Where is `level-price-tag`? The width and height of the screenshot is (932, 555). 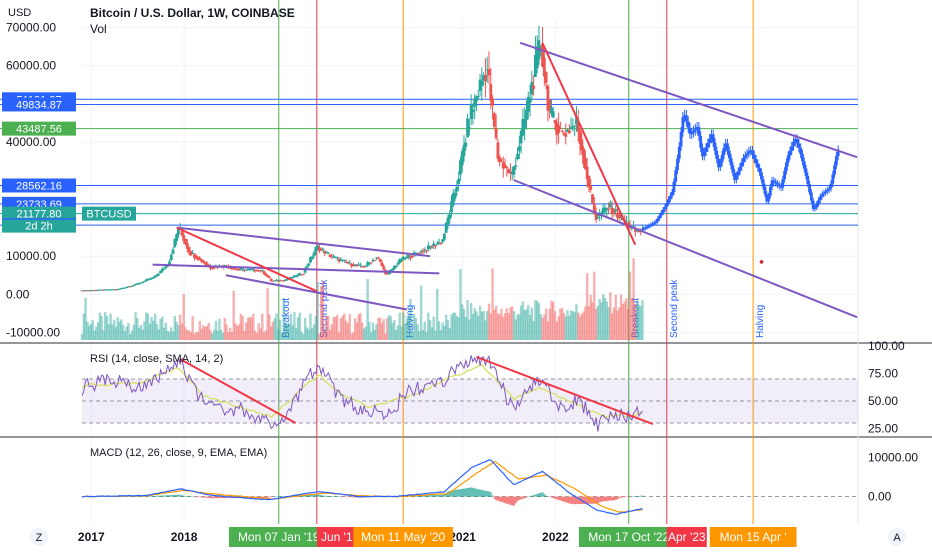
level-price-tag is located at coordinates (39, 104).